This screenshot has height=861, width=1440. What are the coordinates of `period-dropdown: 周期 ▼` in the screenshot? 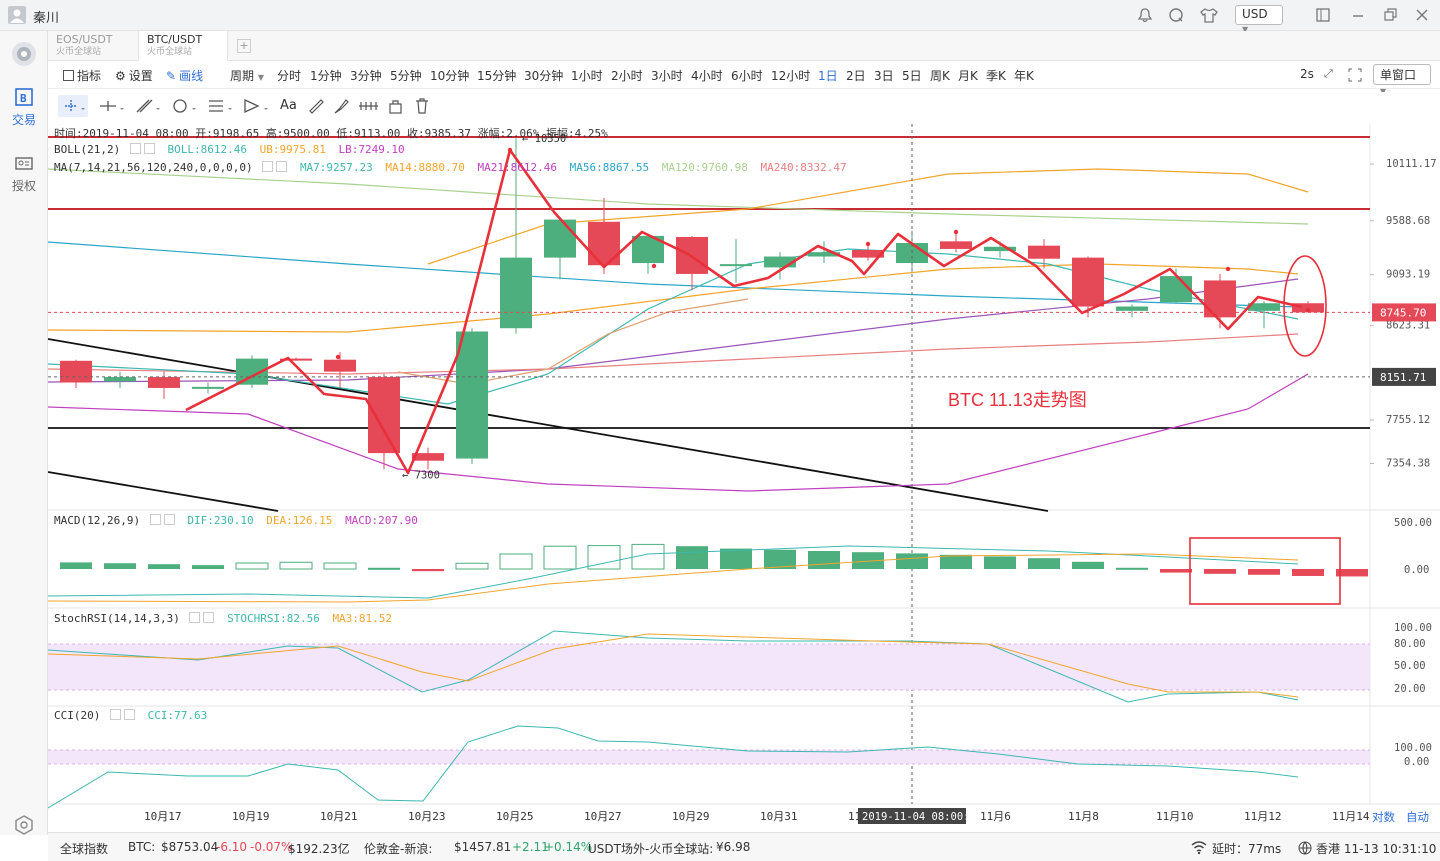 It's located at (247, 75).